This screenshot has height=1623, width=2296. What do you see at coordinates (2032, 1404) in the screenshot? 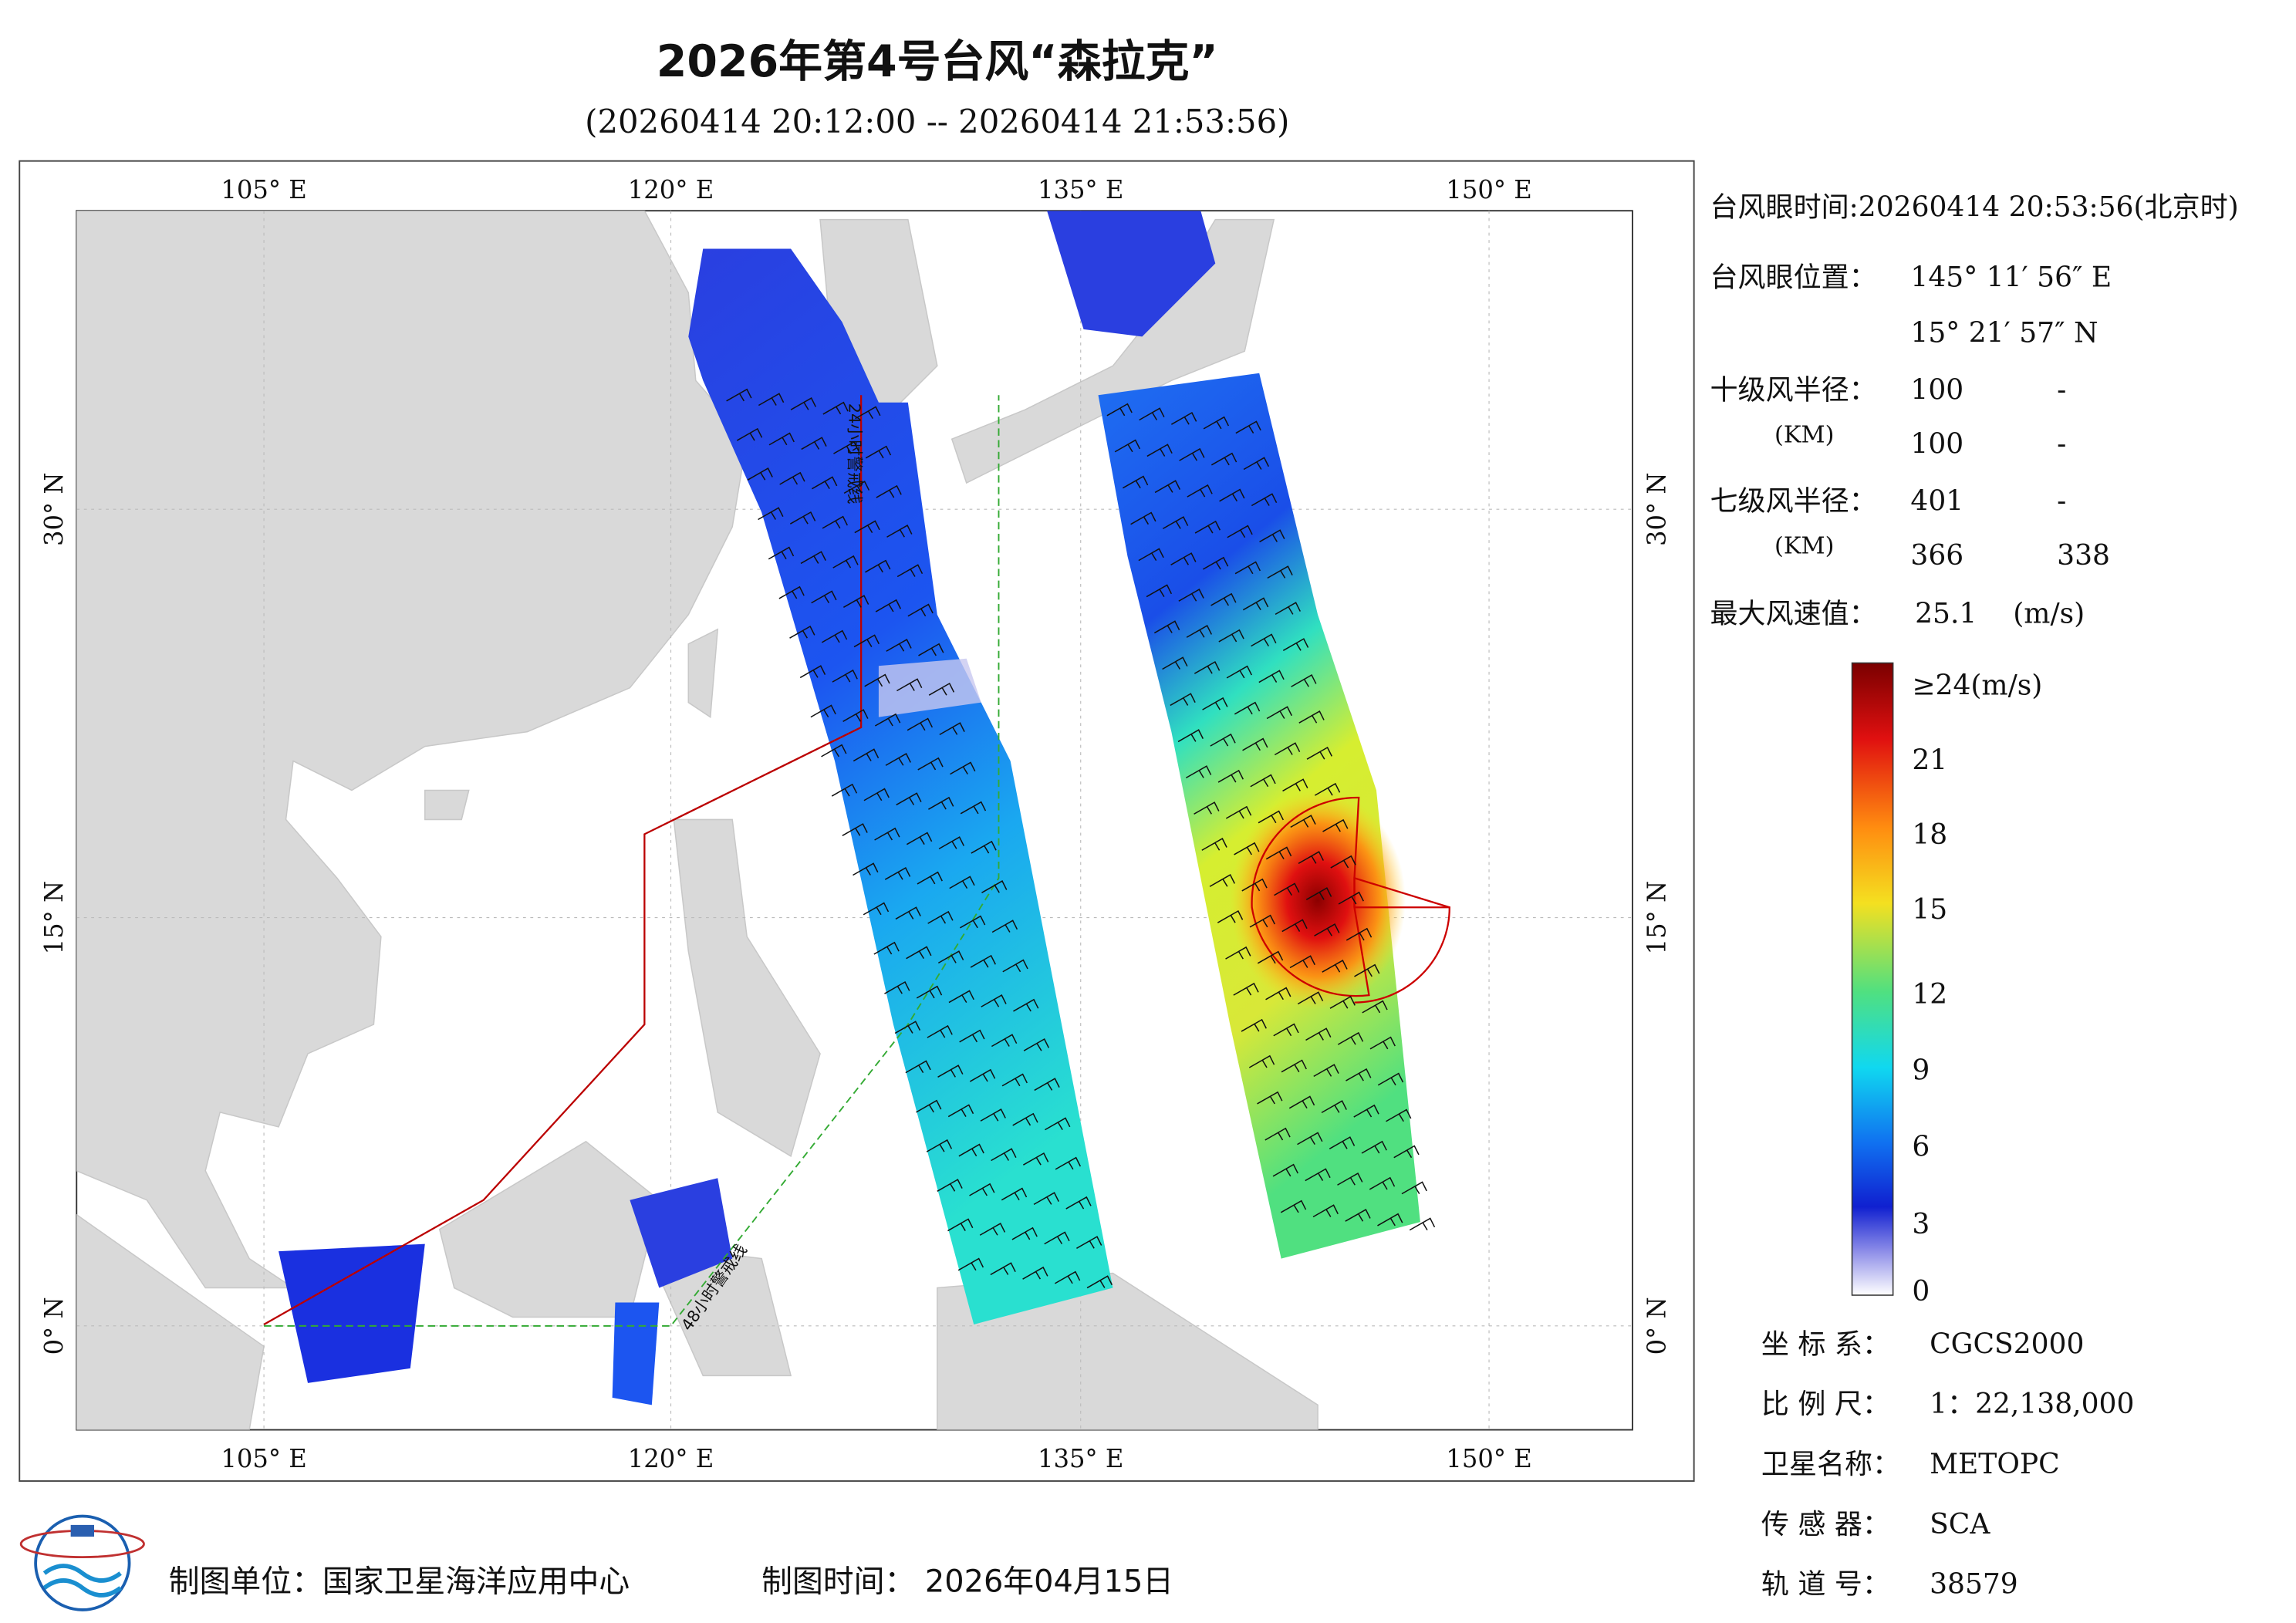
I see `meta-value: 1：22,138,000` at bounding box center [2032, 1404].